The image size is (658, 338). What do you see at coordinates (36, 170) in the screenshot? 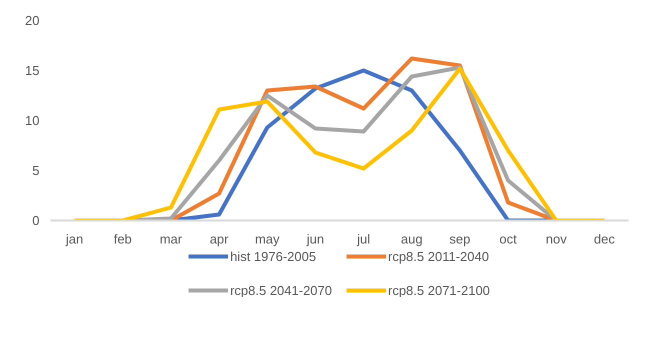
I see `y-tick-label: 5` at bounding box center [36, 170].